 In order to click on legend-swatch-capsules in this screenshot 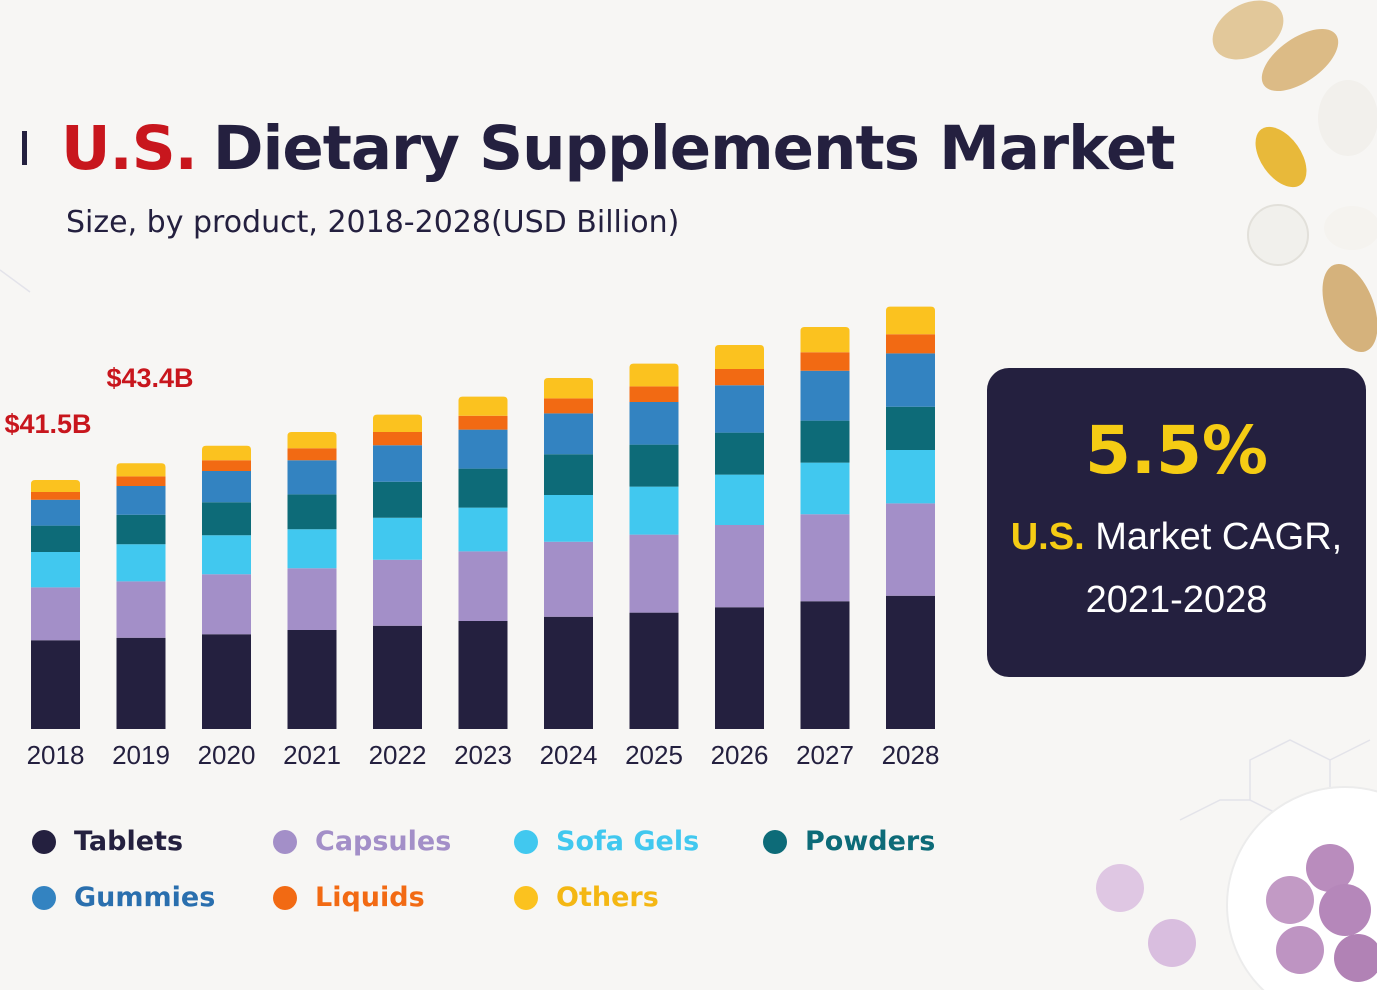, I will do `click(285, 841)`.